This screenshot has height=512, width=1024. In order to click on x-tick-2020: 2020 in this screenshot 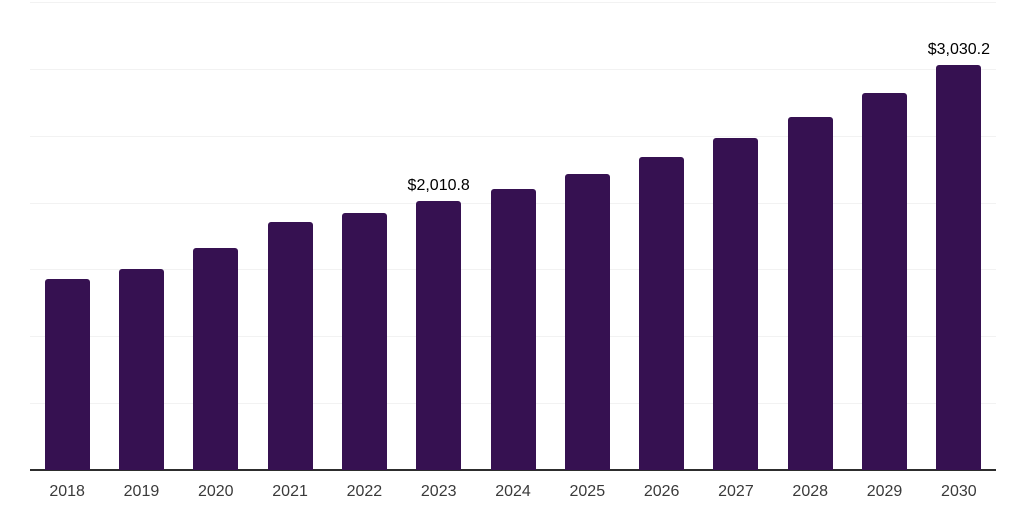, I will do `click(215, 491)`.